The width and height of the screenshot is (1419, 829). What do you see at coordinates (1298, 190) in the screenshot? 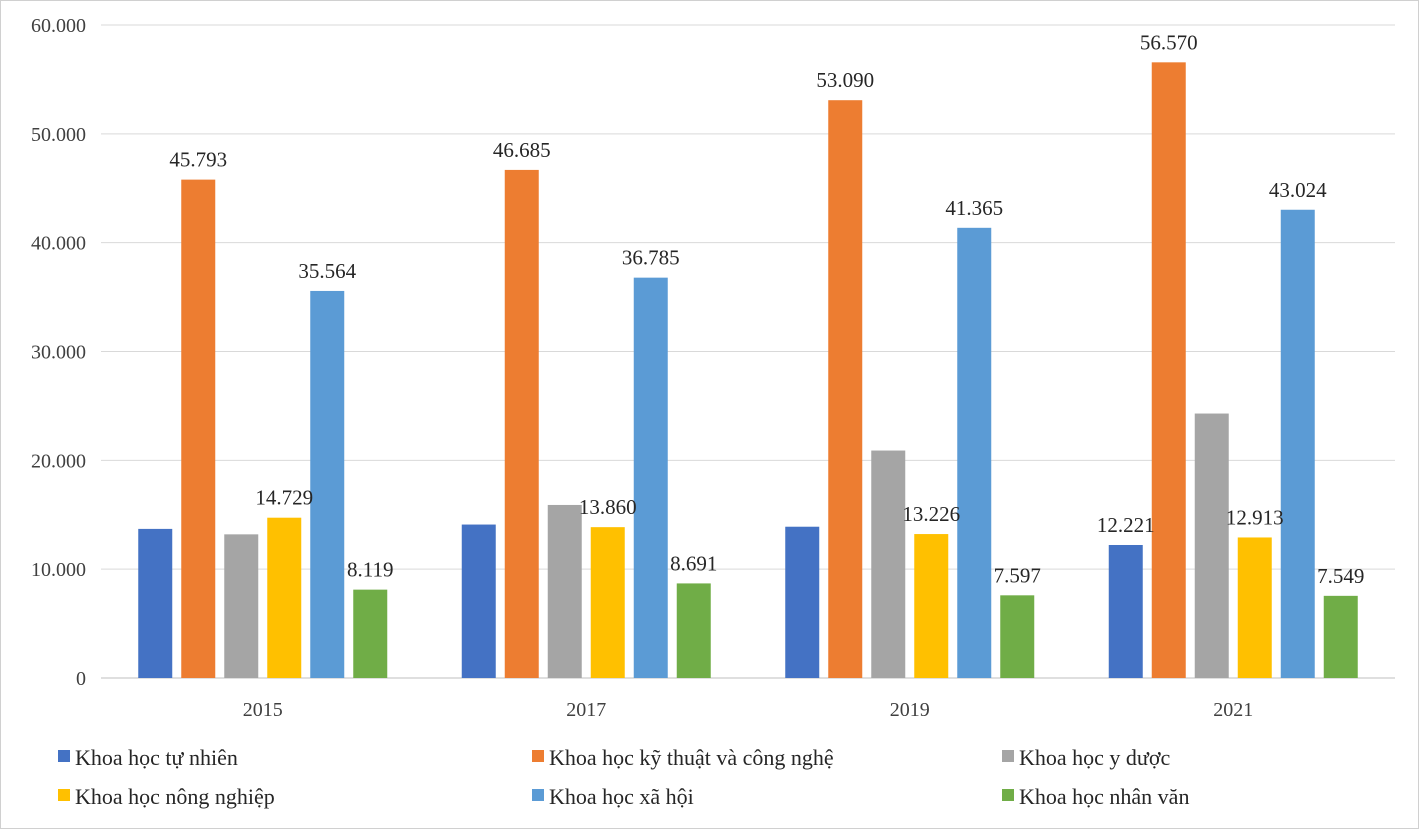
I see `data-label: 43.024` at bounding box center [1298, 190].